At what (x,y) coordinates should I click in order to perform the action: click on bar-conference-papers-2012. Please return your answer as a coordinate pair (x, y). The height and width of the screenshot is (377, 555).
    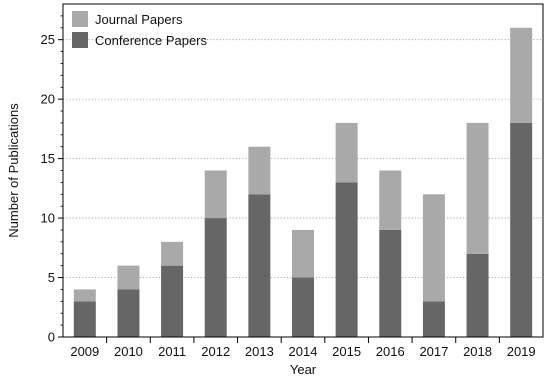
    Looking at the image, I should click on (215, 277).